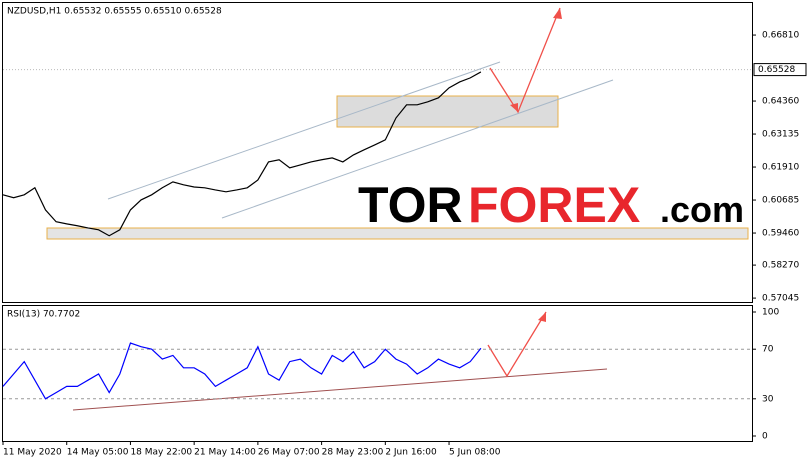 Image resolution: width=808 pixels, height=463 pixels. I want to click on x-tick-label: 2 Jun 16:00, so click(411, 453).